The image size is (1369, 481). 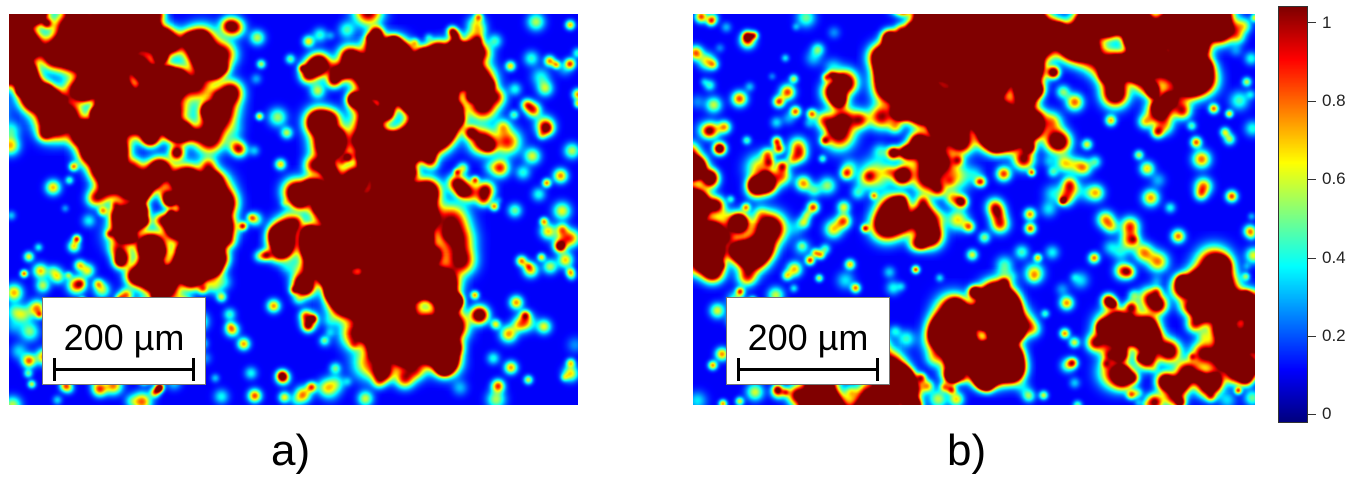 I want to click on scale-bar-line-a, so click(x=124, y=369).